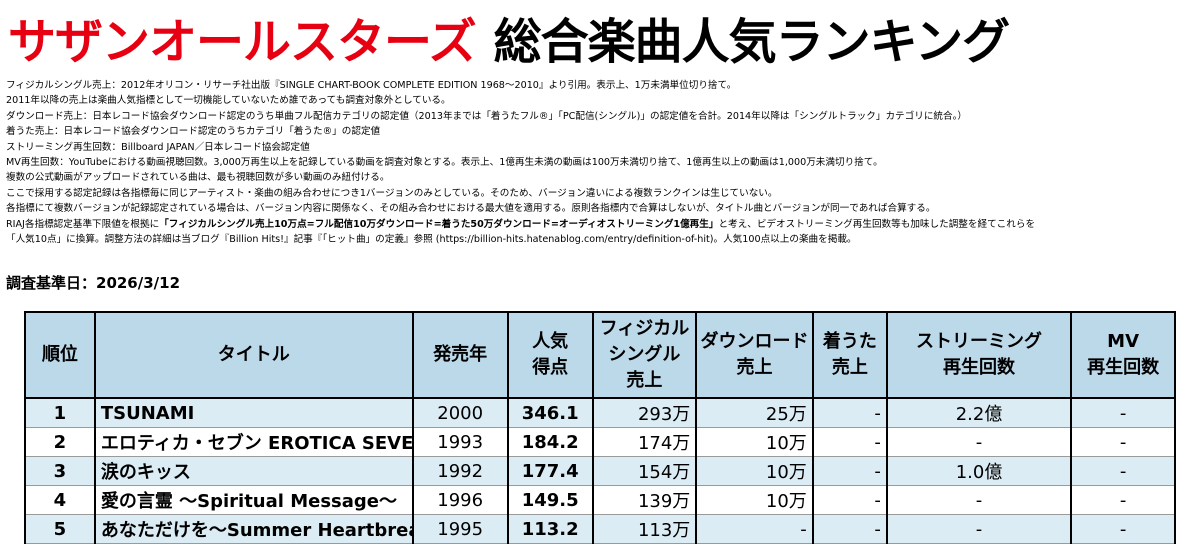  Describe the element at coordinates (60, 471) in the screenshot. I see `rank-cell: 3` at that location.